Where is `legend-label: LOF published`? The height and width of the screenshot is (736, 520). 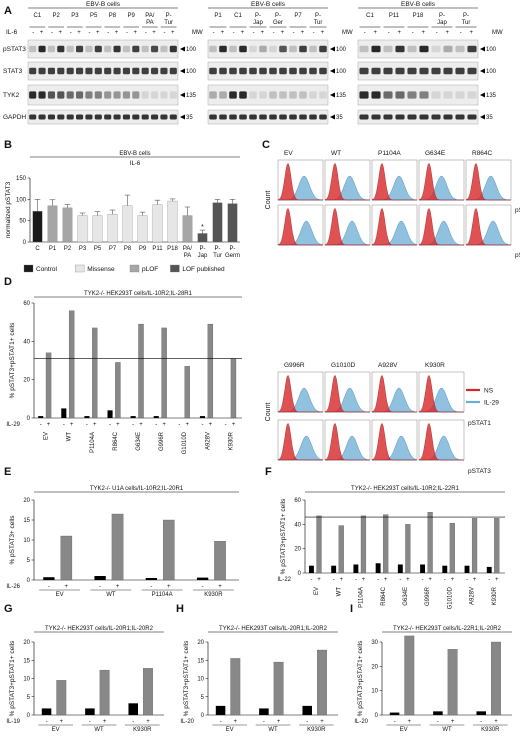 legend-label: LOF published is located at coordinates (203, 269).